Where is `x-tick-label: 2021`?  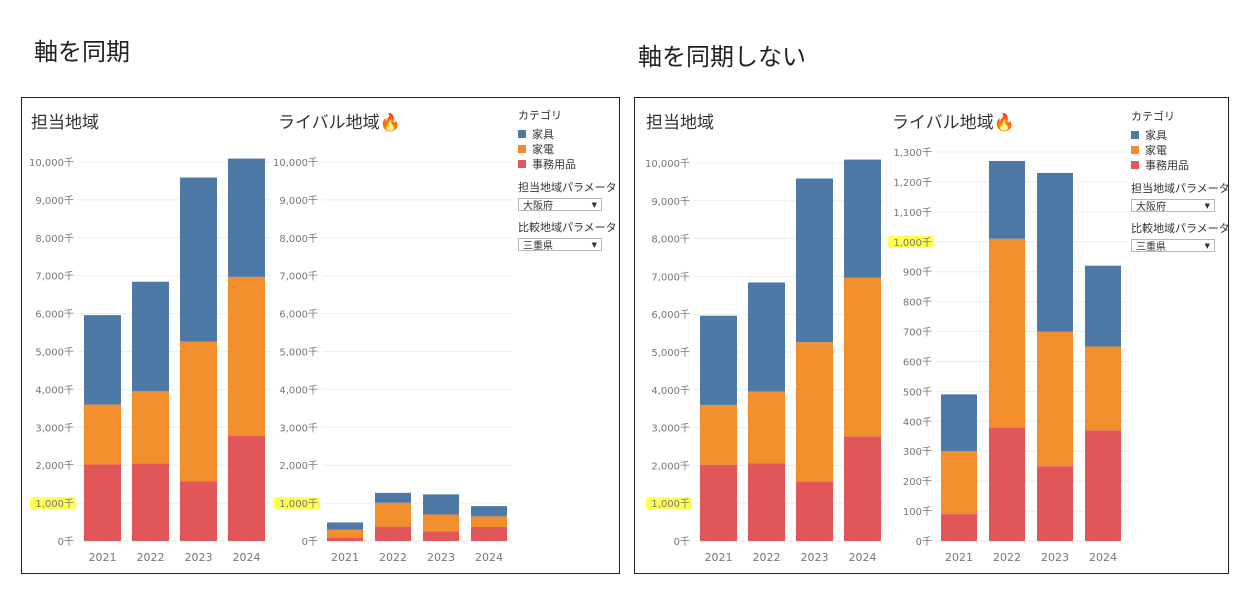 x-tick-label: 2021 is located at coordinates (959, 557).